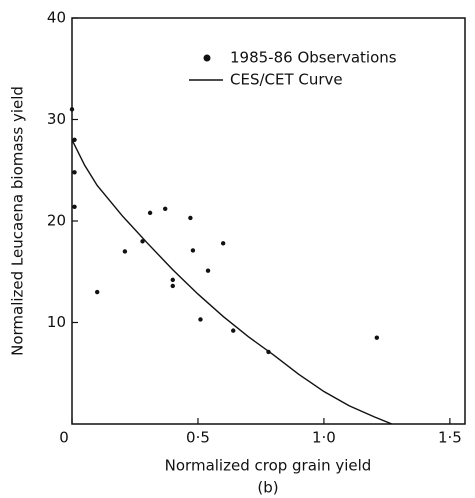  Describe the element at coordinates (313, 58) in the screenshot. I see `legend-label: 1985-86 Observations` at that location.